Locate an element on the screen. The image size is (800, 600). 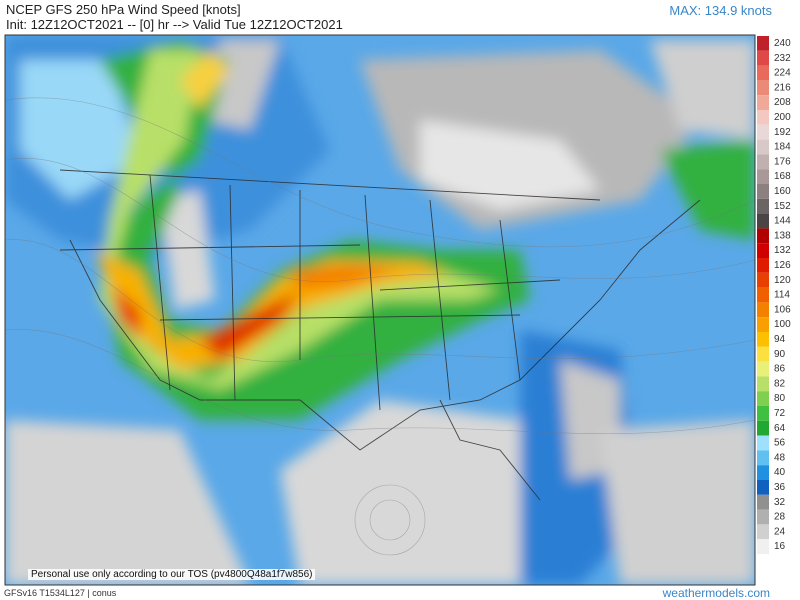
legend-label: 16 is located at coordinates (780, 546).